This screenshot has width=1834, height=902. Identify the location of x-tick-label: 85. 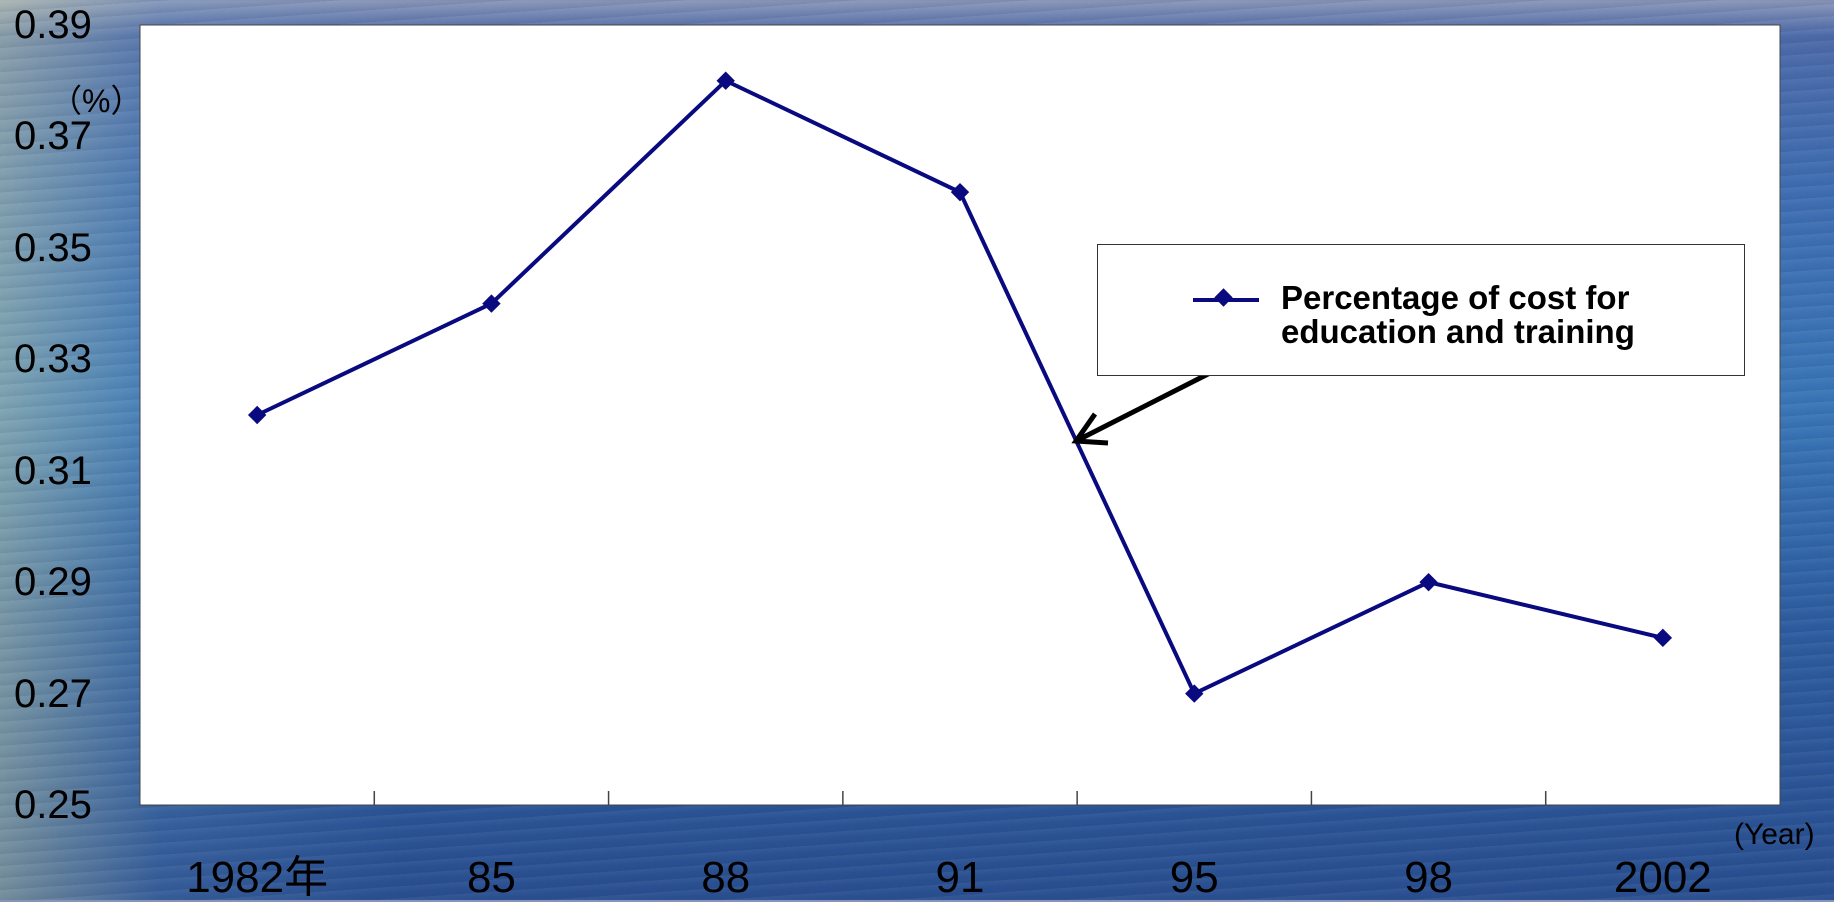
(491, 877).